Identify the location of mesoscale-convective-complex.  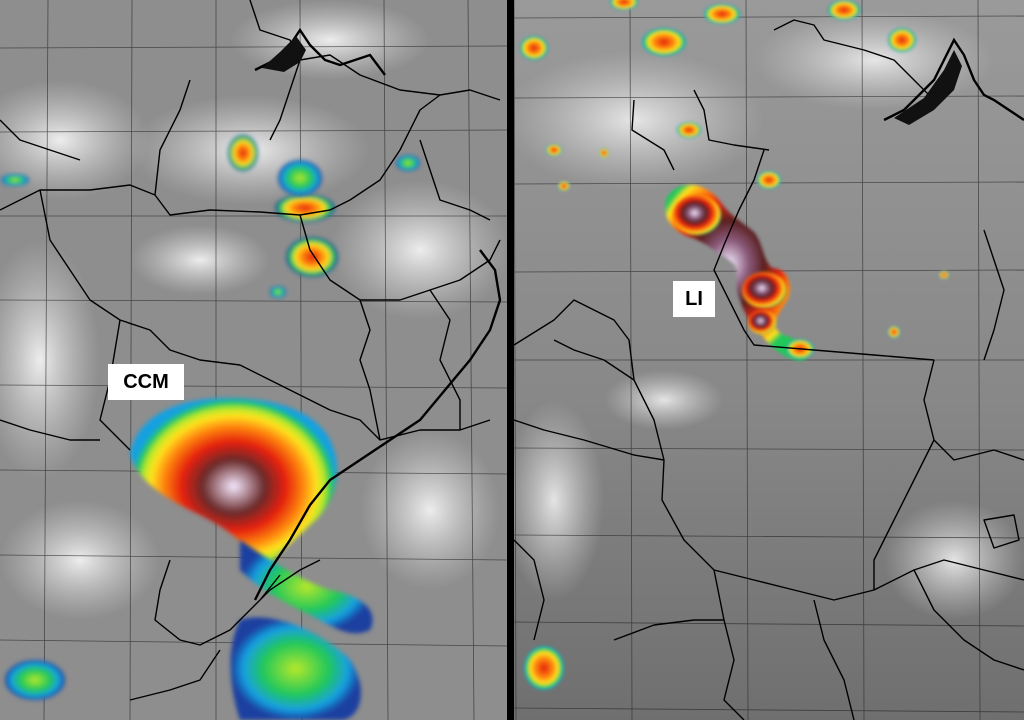
(234, 486).